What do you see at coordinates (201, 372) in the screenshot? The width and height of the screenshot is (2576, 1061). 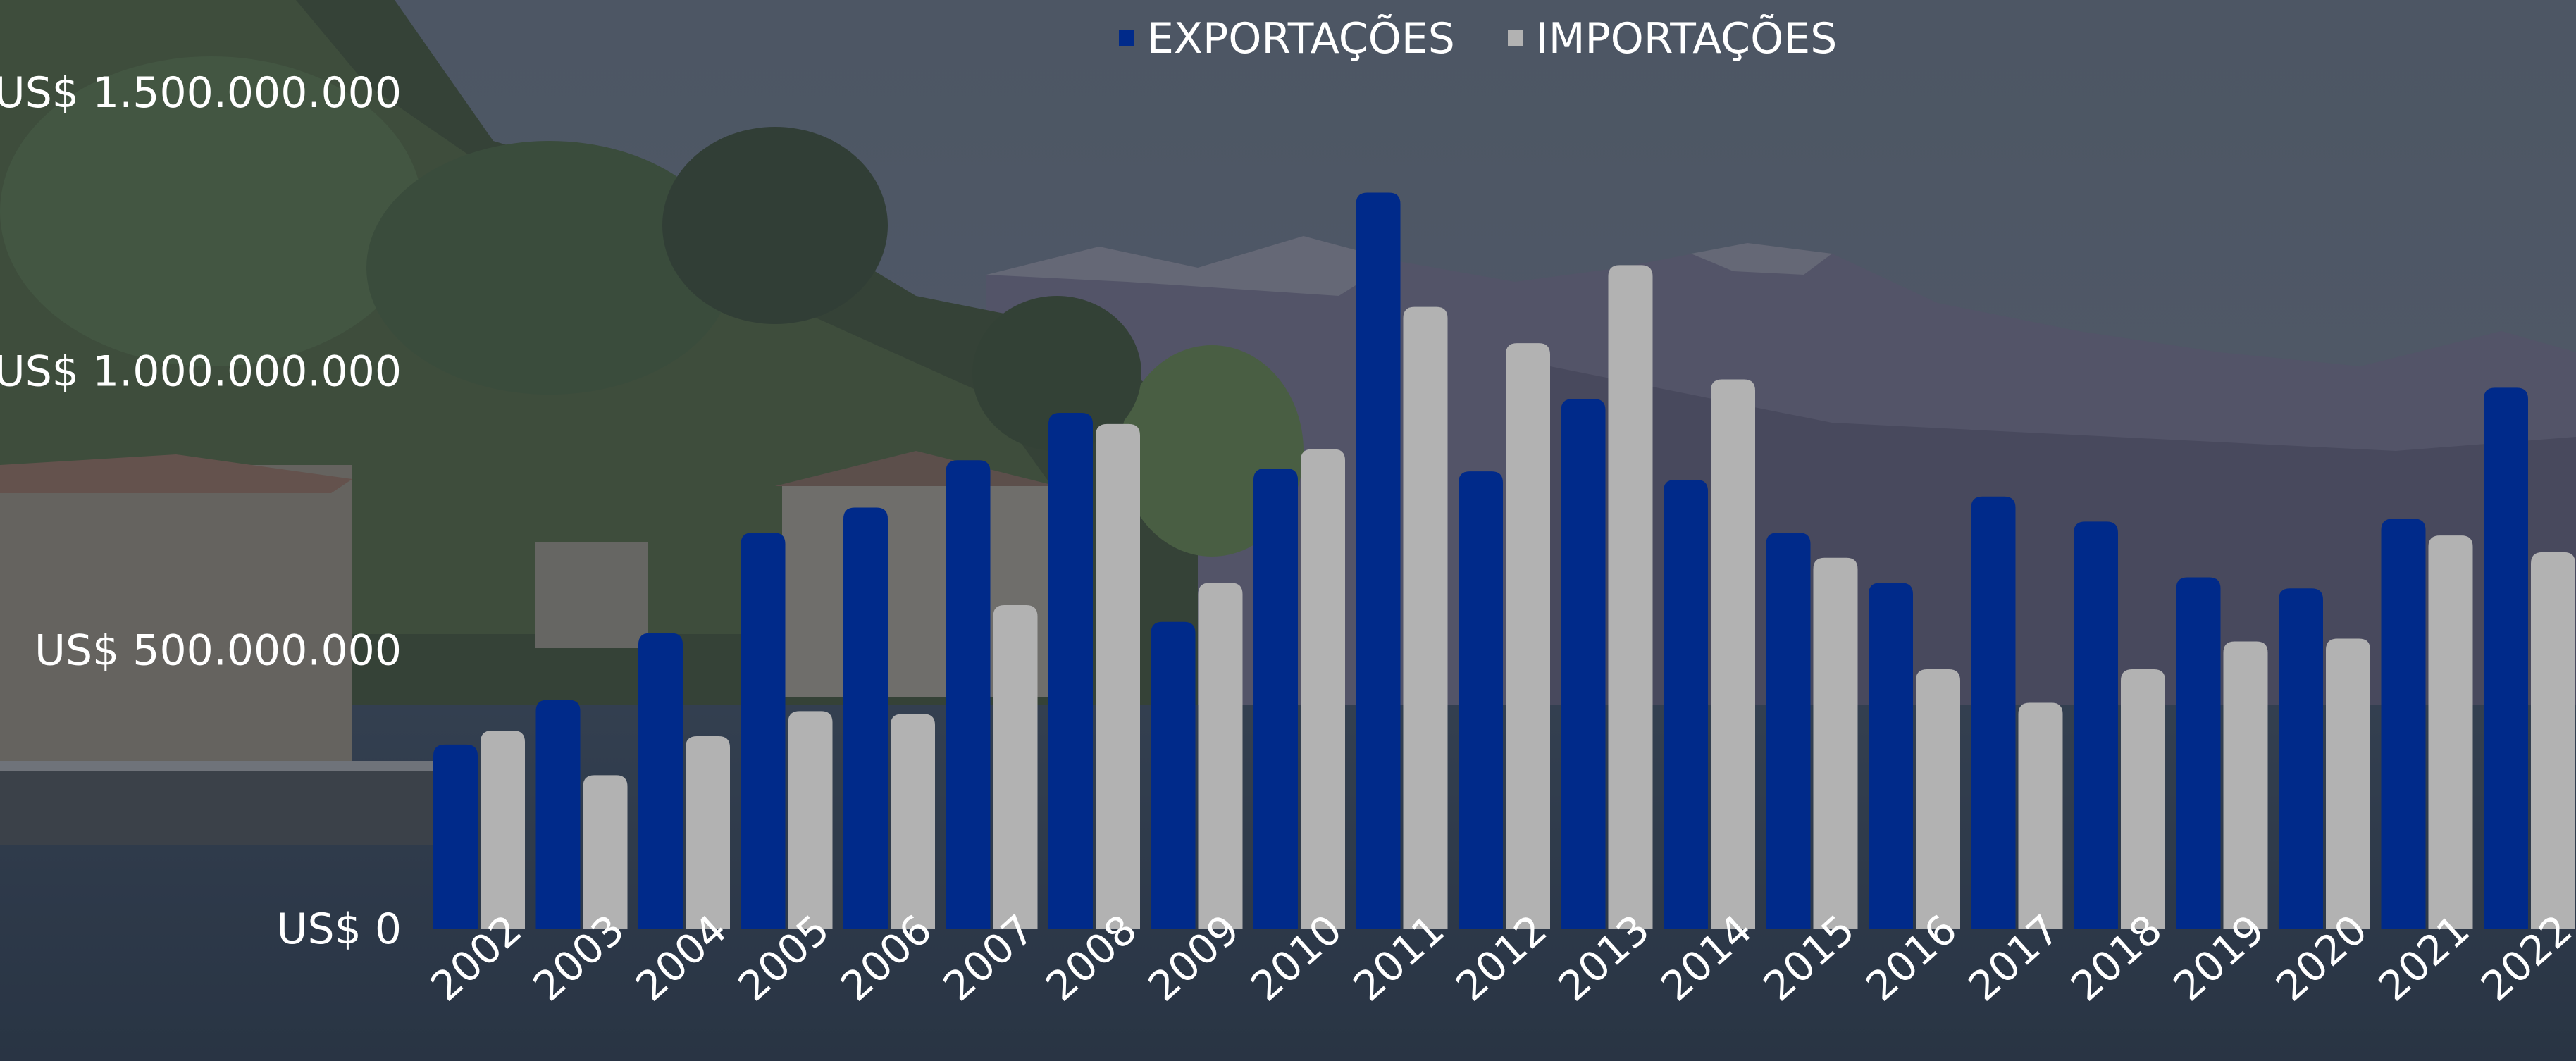 I see `y-tick-label: US$ 1.000.000.000` at bounding box center [201, 372].